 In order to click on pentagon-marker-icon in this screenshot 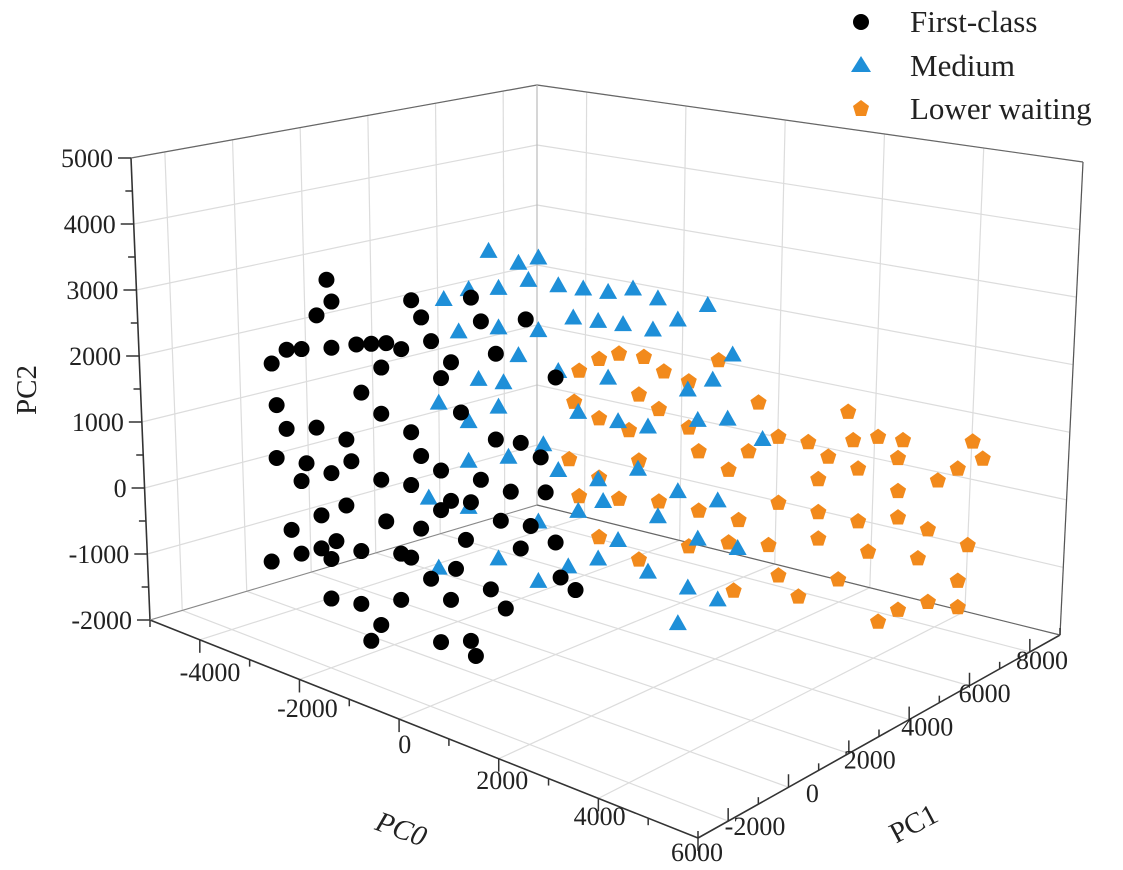, I will do `click(861, 108)`.